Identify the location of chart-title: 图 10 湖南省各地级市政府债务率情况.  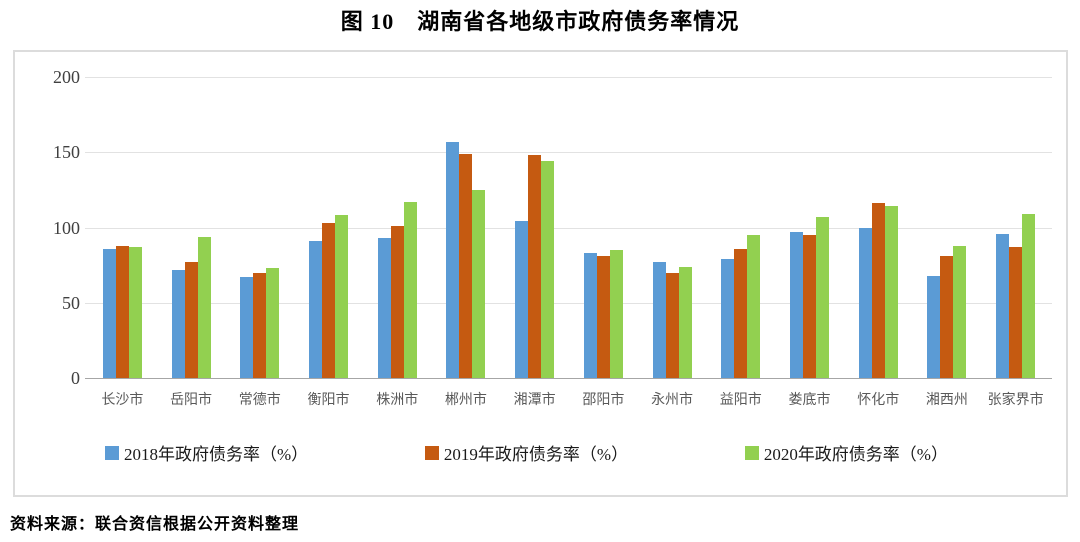
(540, 21).